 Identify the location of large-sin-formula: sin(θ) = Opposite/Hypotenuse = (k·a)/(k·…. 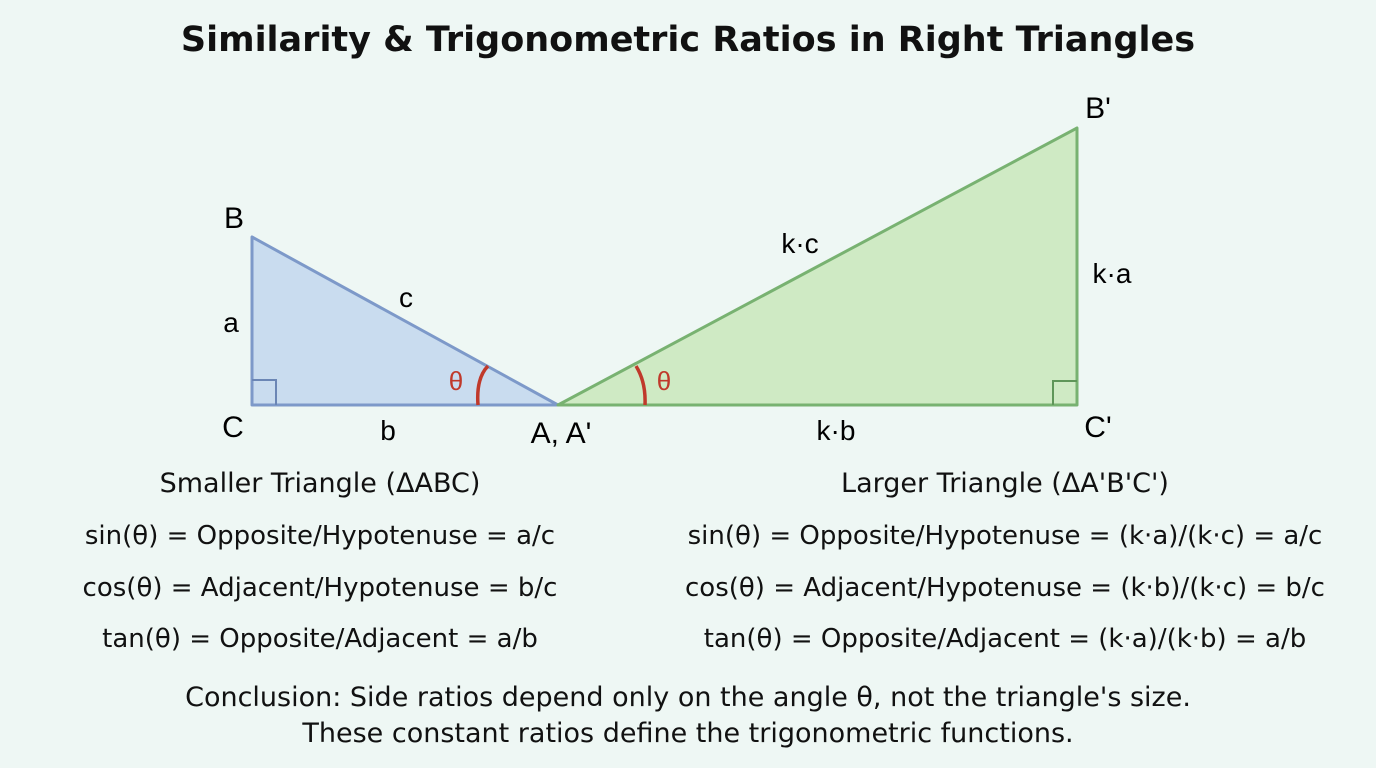
(1005, 536).